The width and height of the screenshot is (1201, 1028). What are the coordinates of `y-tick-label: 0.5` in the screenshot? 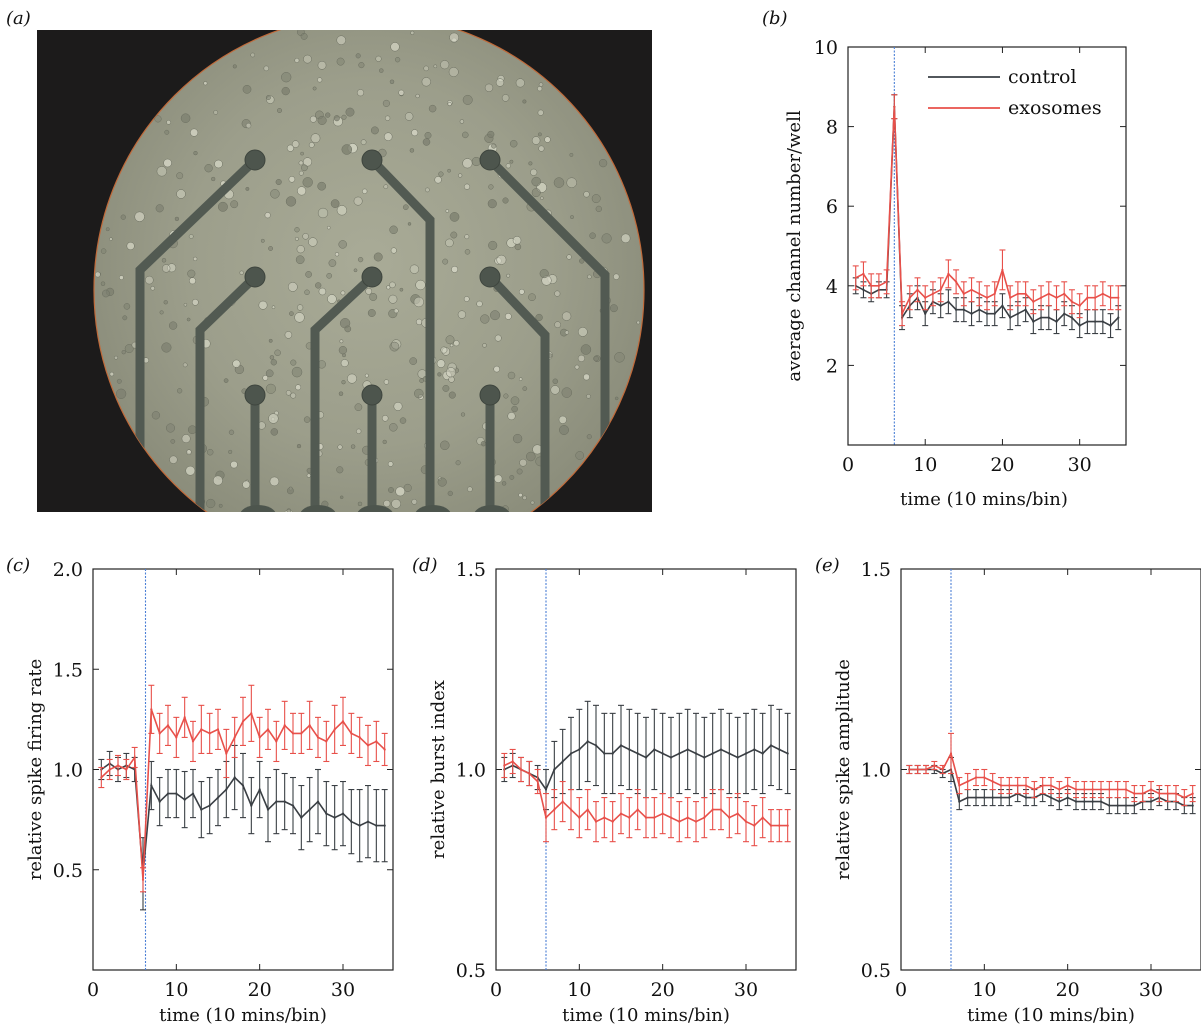 It's located at (68, 871).